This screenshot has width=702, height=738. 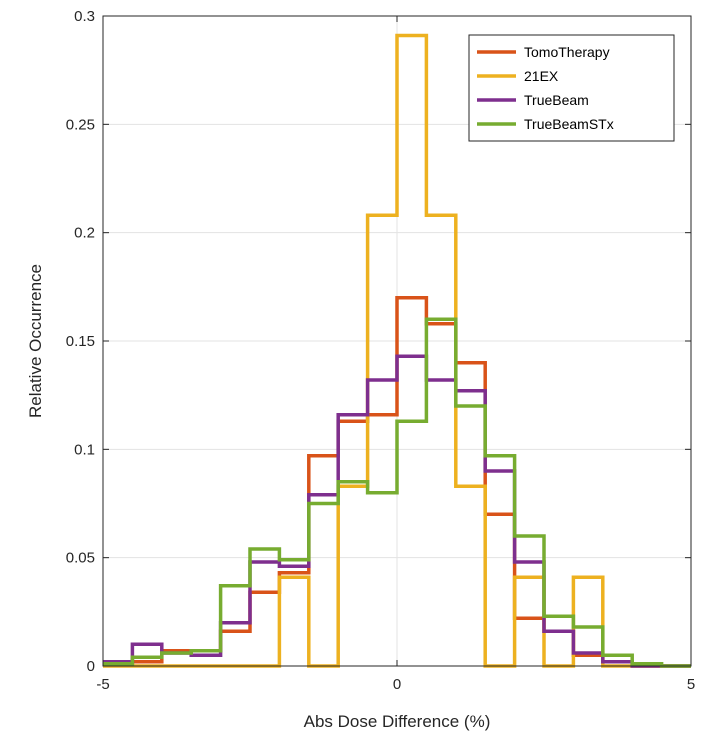 I want to click on legend: TomoTherapy 21EX TrueBeam TrueBeamSTx, so click(x=571, y=88).